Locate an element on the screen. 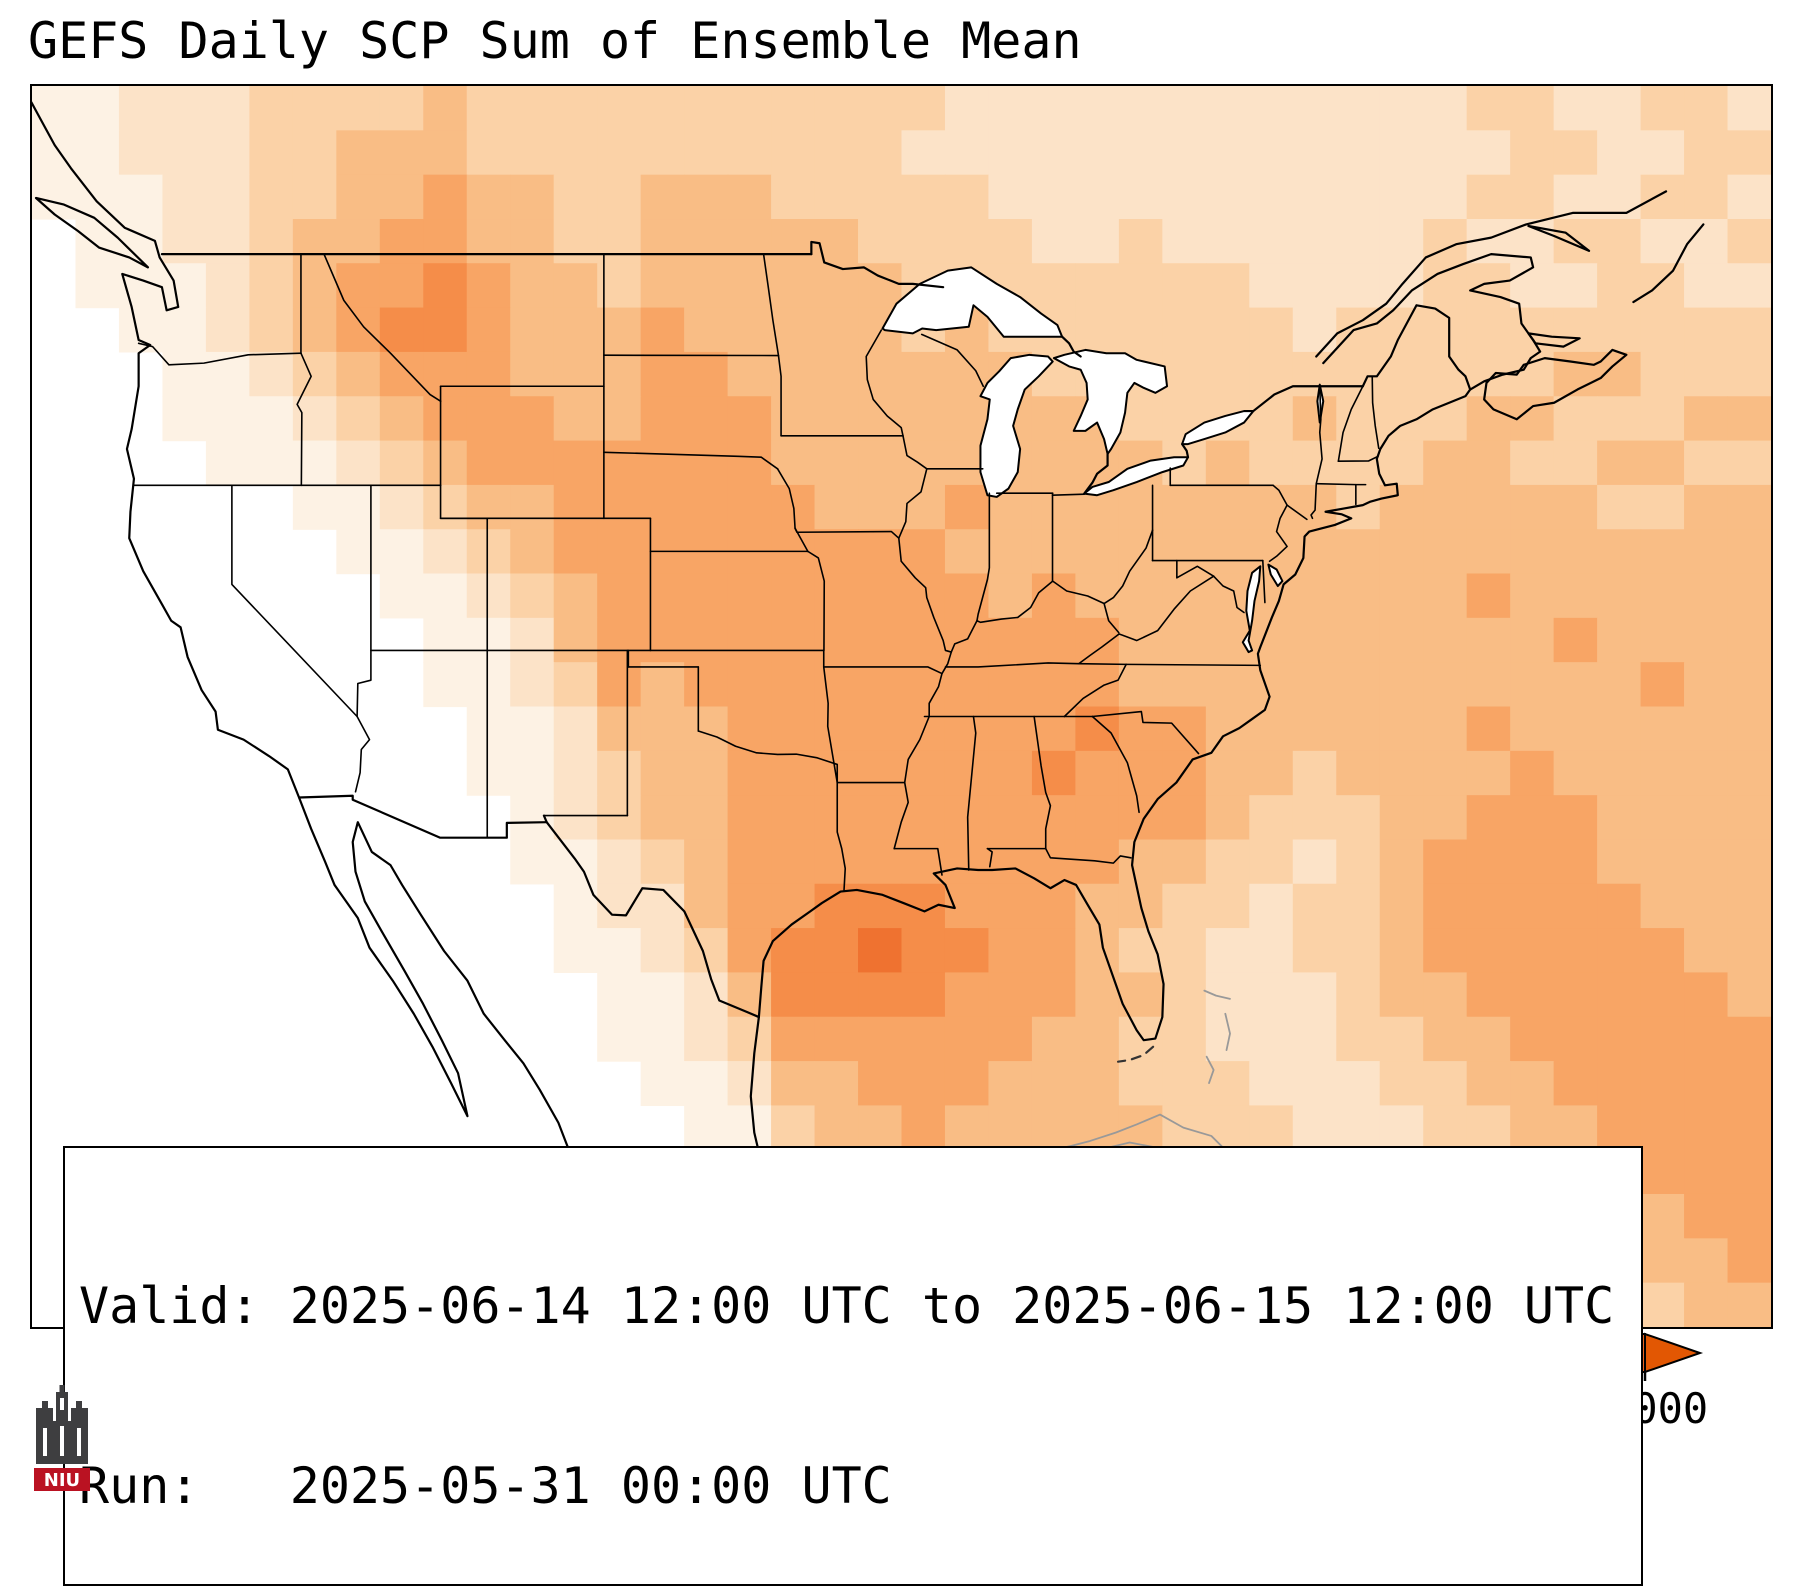 The height and width of the screenshot is (1586, 1803). niu-text: NIU is located at coordinates (62, 1480).